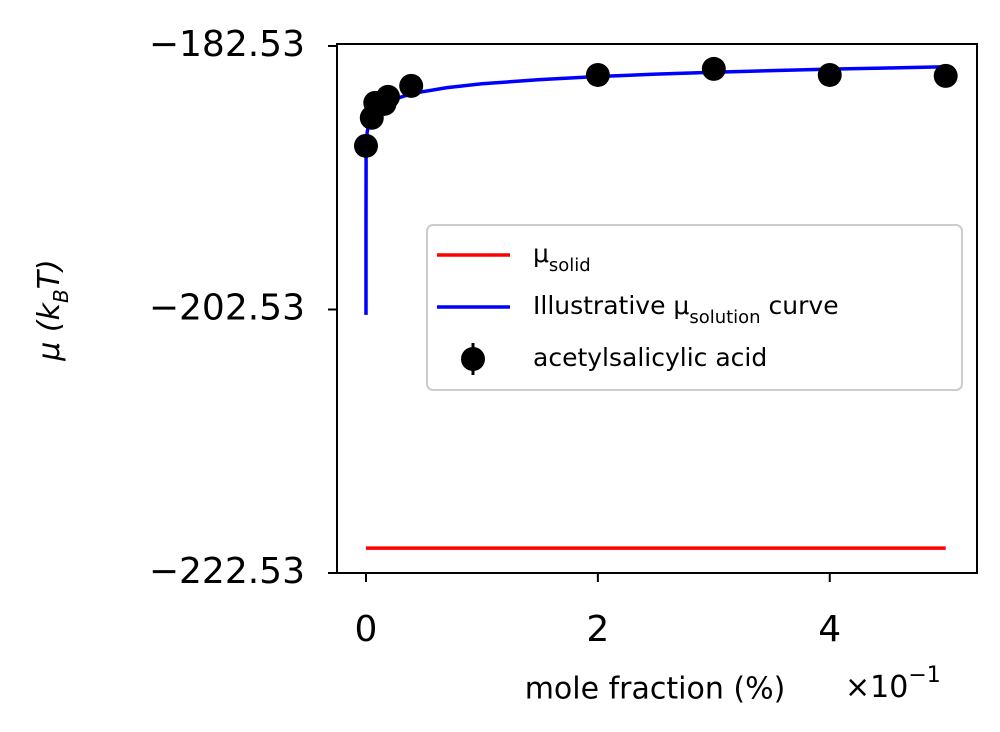  Describe the element at coordinates (473, 359) in the screenshot. I see `legend-marker` at that location.